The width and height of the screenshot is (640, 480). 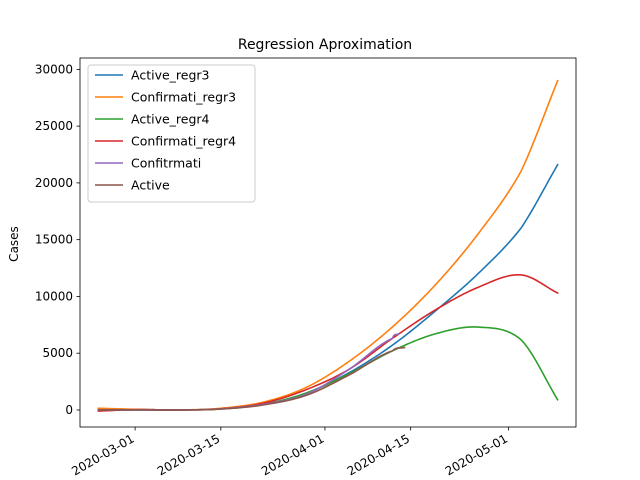 What do you see at coordinates (325, 45) in the screenshot?
I see `chart-title: Regression Aproximation` at bounding box center [325, 45].